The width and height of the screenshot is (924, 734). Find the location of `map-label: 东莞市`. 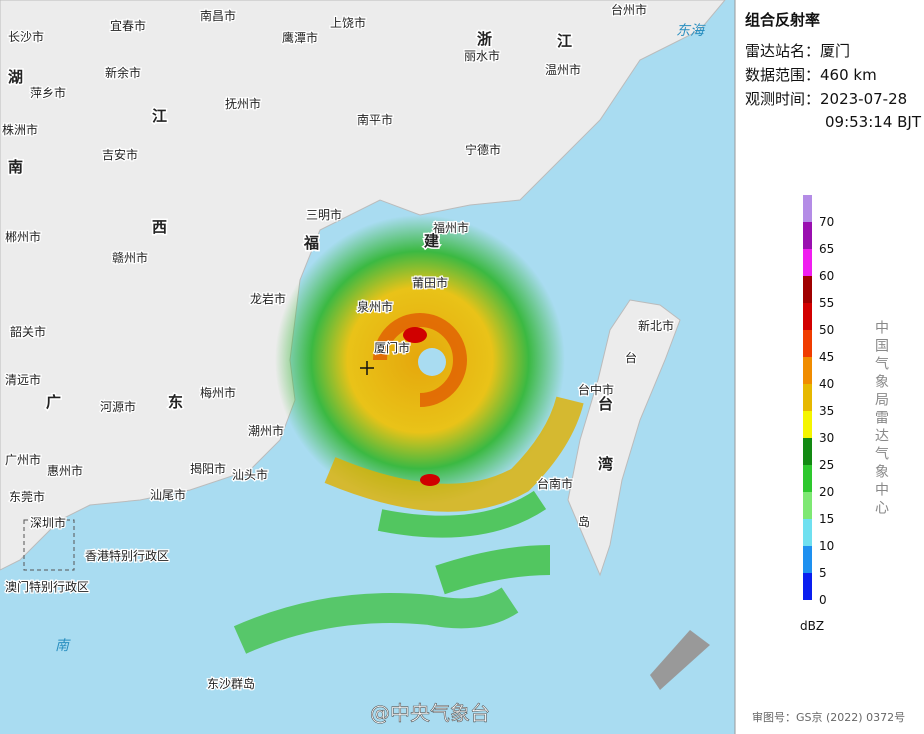

map-label: 东莞市 is located at coordinates (27, 496).